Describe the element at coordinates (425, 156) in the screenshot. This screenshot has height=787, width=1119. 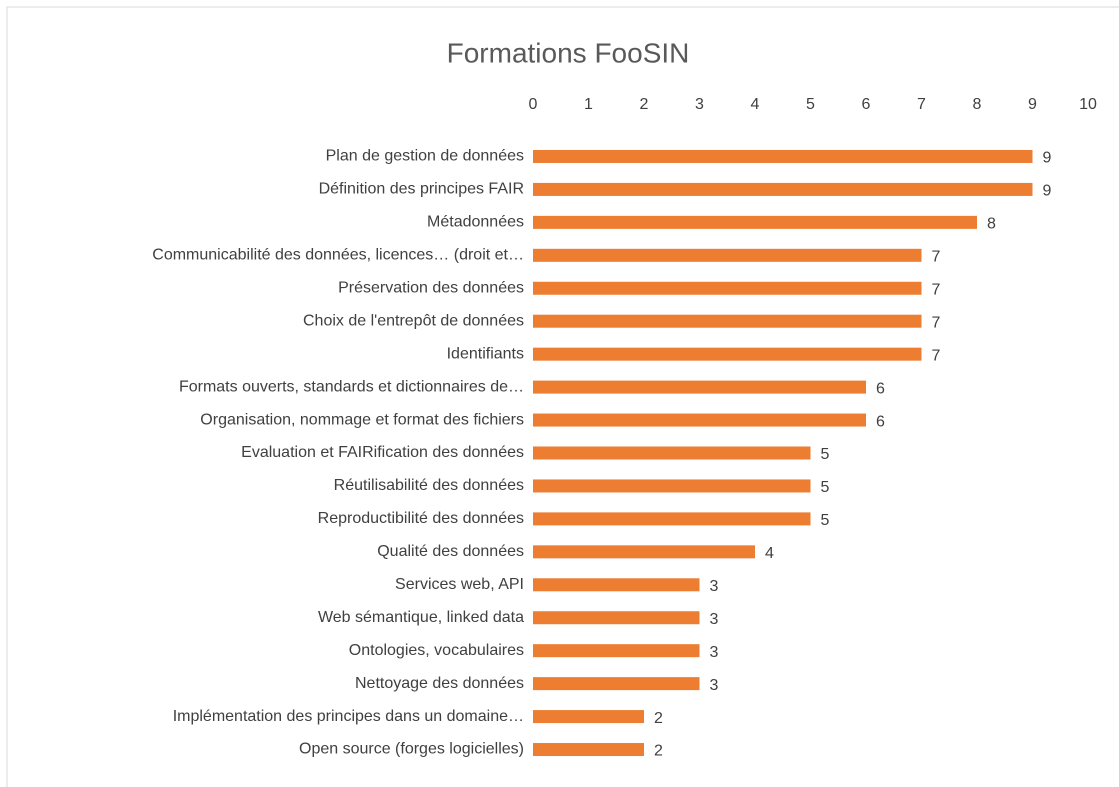
I see `y-tick-label: Plan de gestion de données` at that location.